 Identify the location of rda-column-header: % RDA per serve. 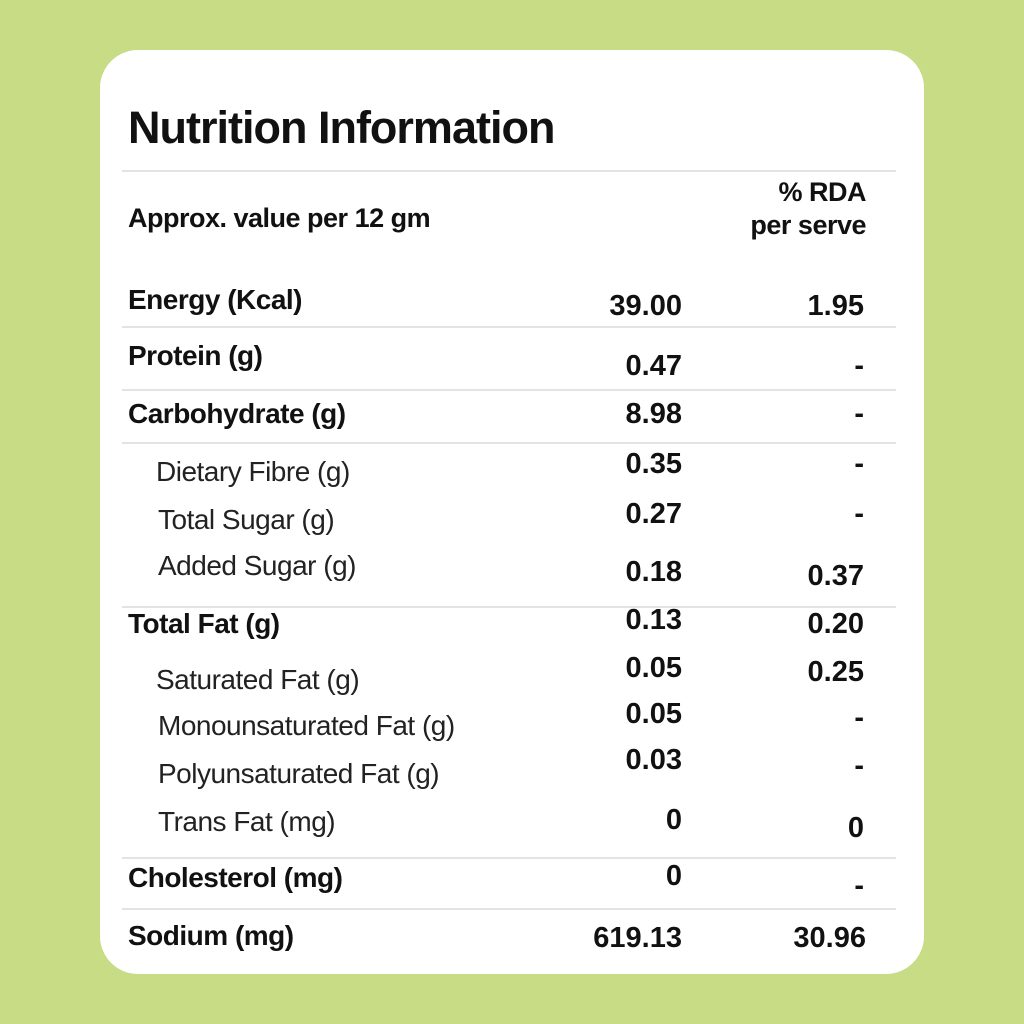
(808, 209).